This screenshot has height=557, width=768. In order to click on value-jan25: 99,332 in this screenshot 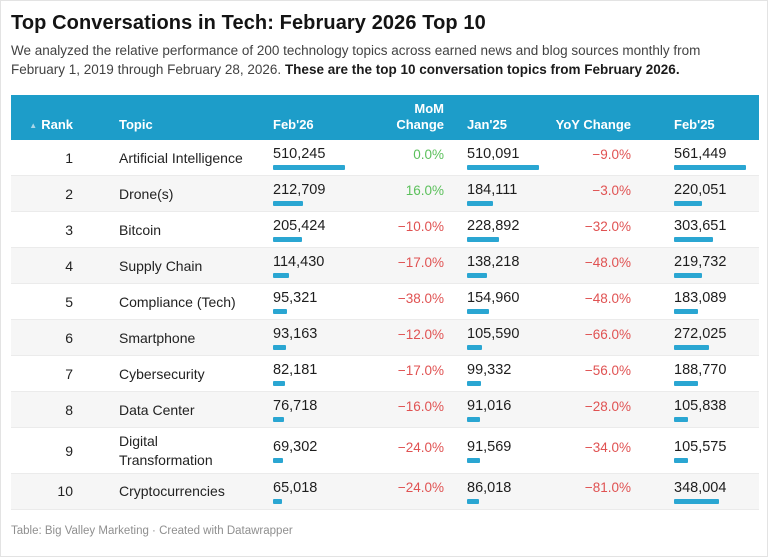, I will do `click(489, 370)`.